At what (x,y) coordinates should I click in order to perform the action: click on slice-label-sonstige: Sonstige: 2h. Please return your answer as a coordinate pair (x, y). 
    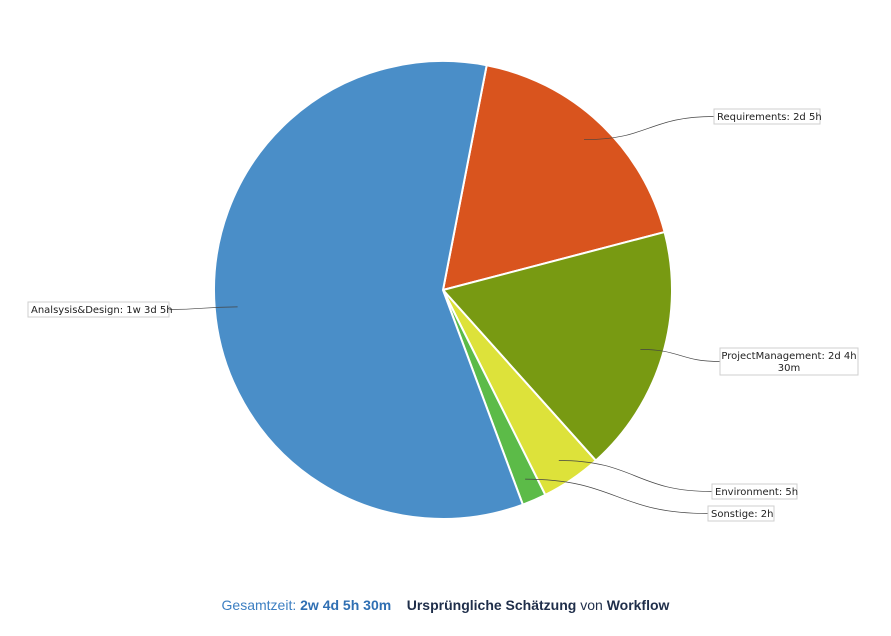
    Looking at the image, I should click on (742, 514).